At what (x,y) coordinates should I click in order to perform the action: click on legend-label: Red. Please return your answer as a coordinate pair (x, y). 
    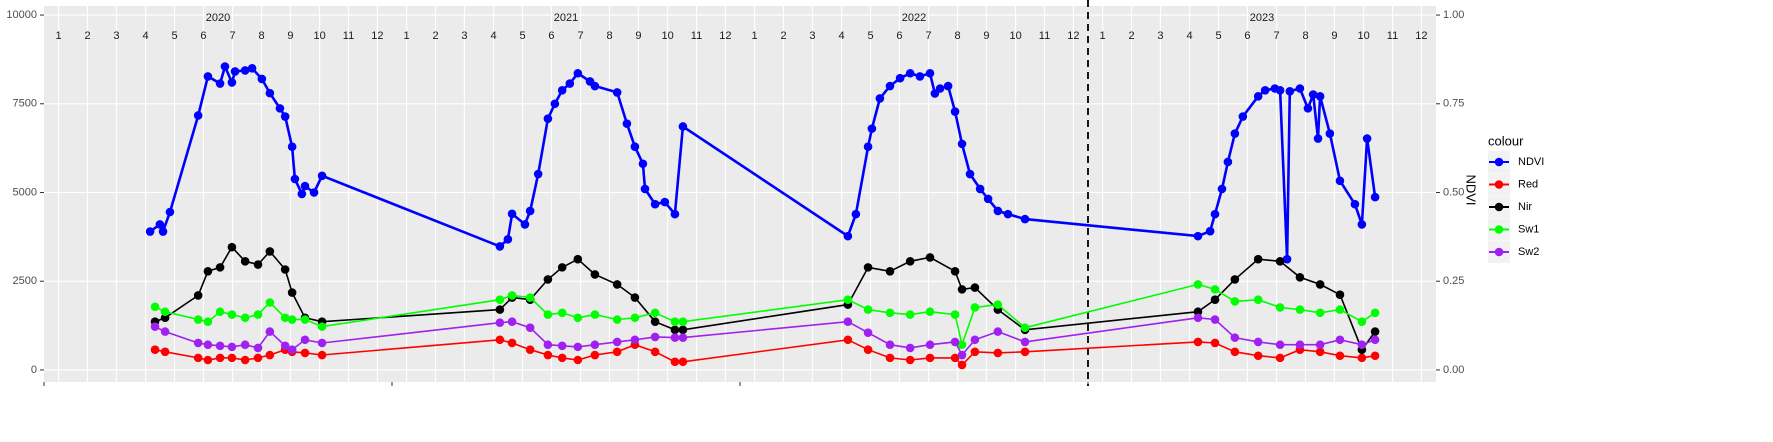
    Looking at the image, I should click on (1528, 184).